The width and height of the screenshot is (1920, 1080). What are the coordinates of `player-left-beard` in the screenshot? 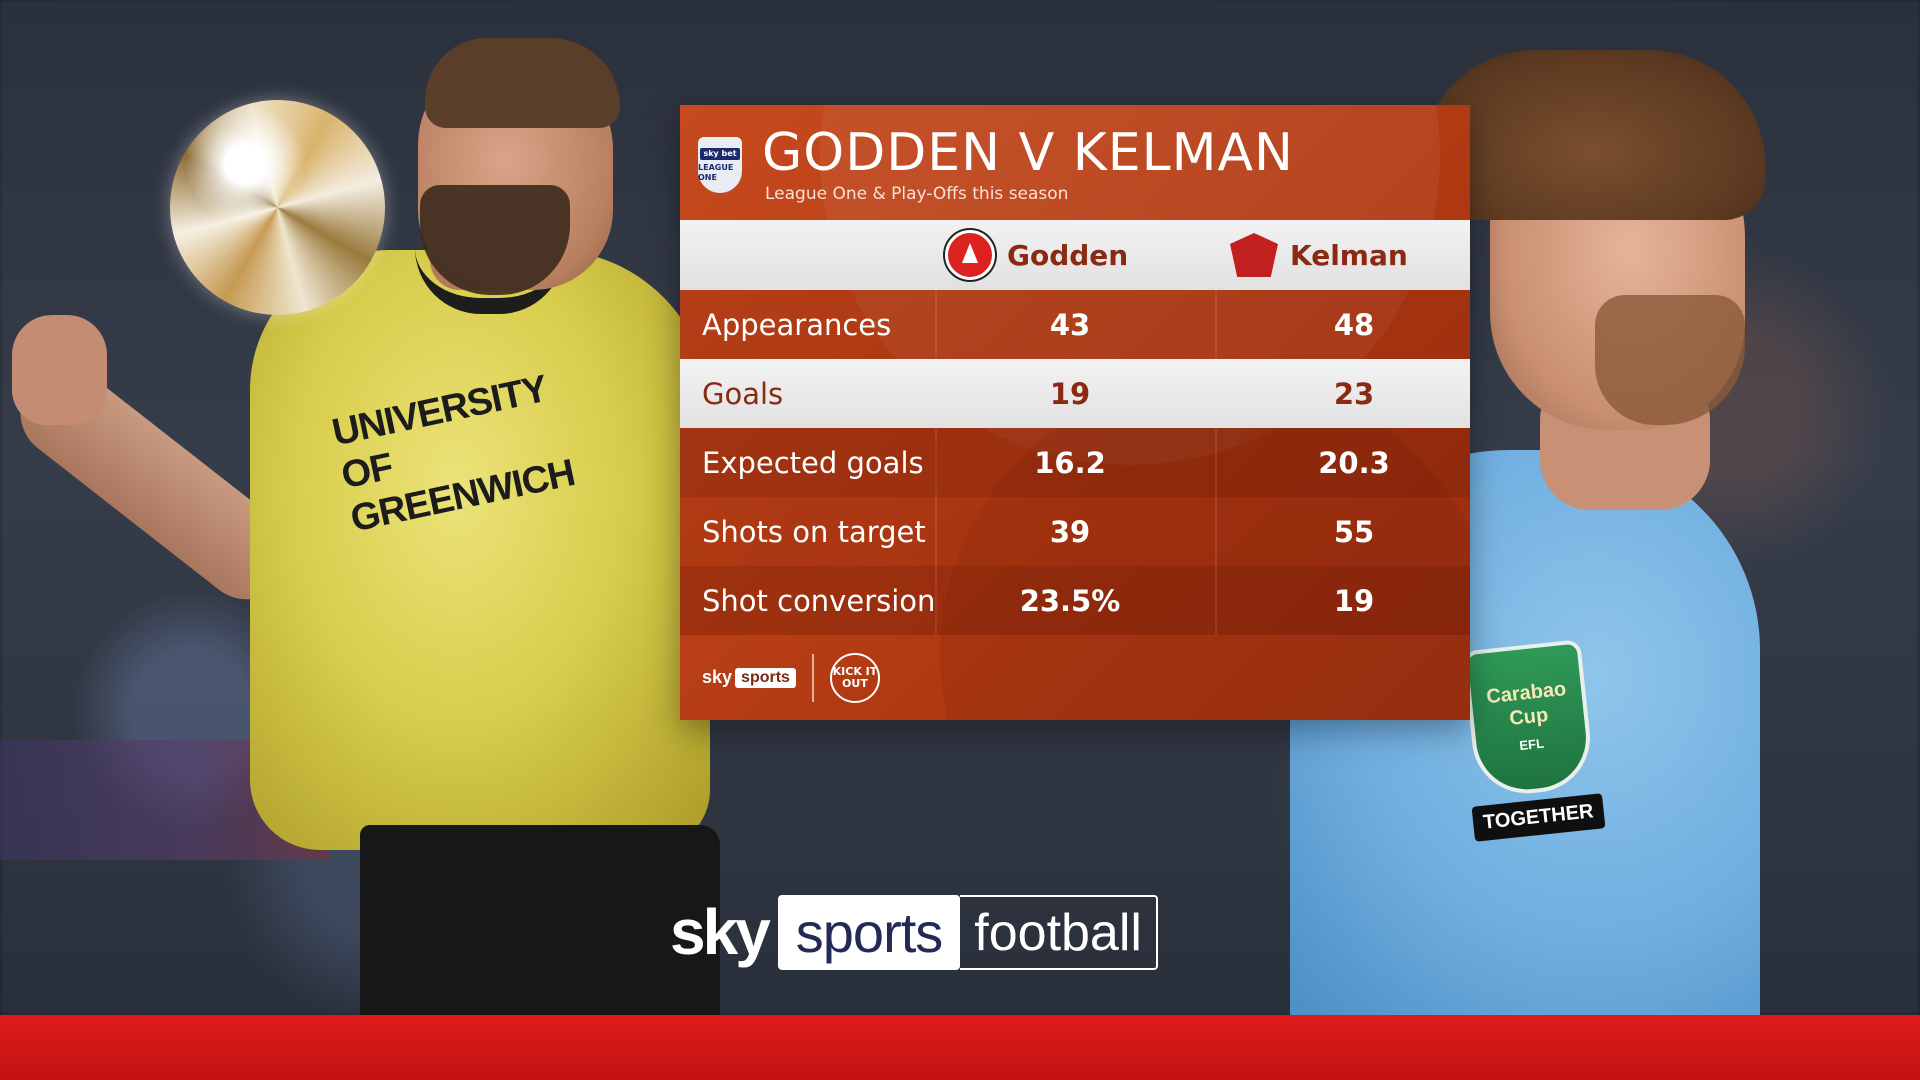 It's located at (495, 240).